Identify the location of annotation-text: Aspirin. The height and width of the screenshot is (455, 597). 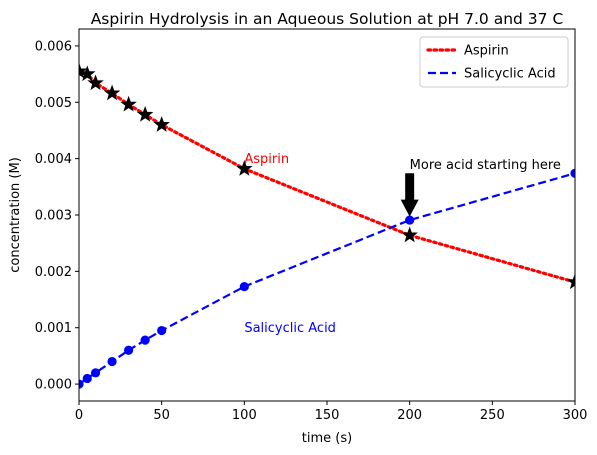
(266, 159).